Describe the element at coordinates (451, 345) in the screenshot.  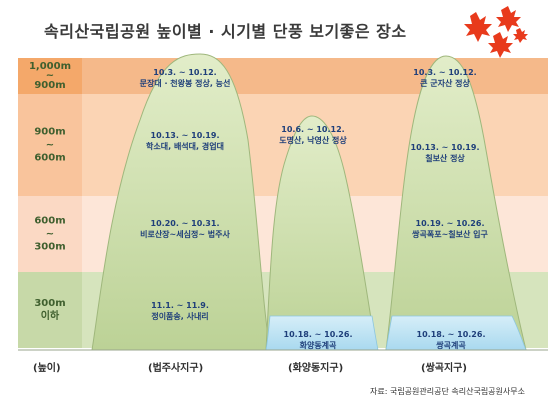
I see `label-place: 쌍곡계곡` at that location.